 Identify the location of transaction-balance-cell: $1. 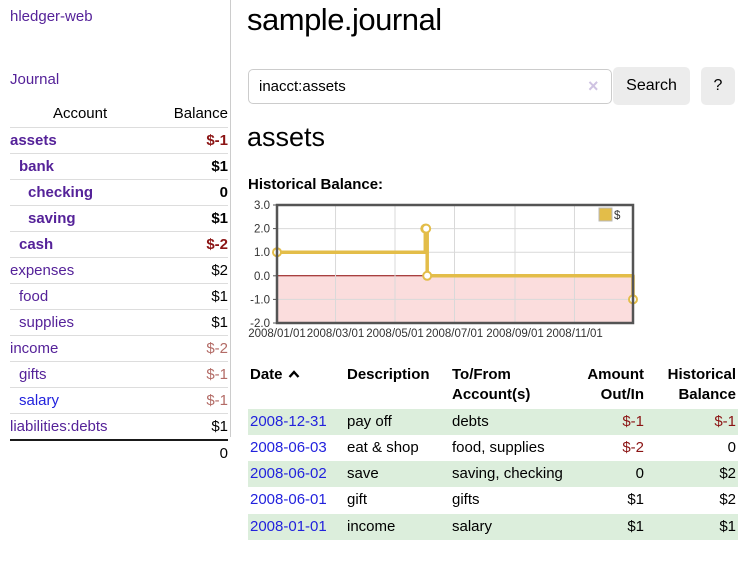
(692, 527).